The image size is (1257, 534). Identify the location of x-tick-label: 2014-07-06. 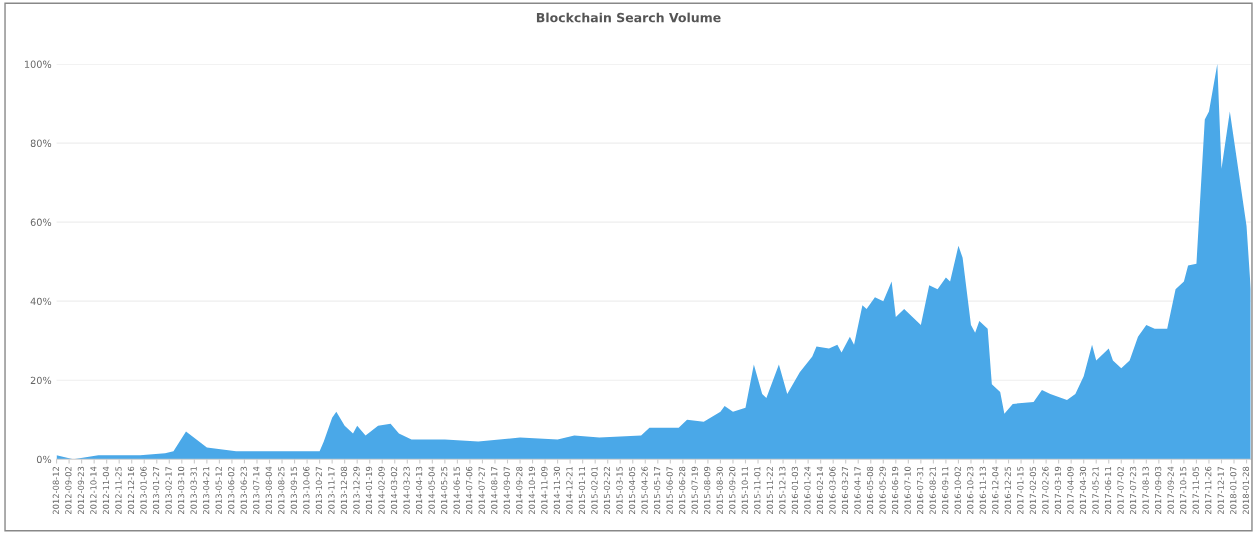
(469, 490).